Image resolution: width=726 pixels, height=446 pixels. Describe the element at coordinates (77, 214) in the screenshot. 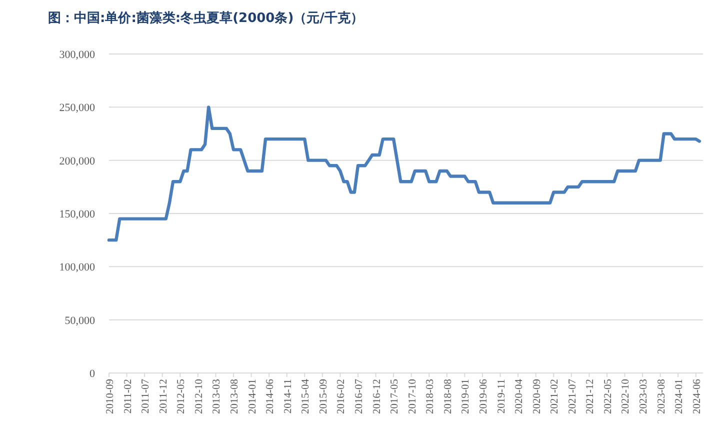

I see `y-tick-label: 150,000` at that location.